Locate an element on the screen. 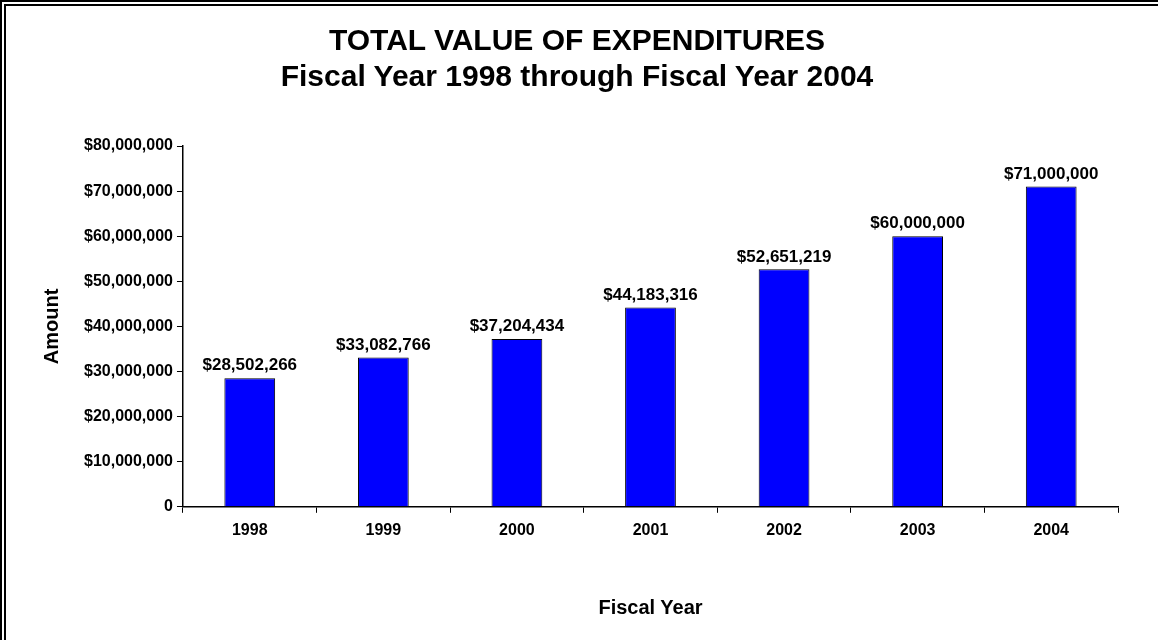 This screenshot has height=640, width=1158. y-tick-label: $70,000,000 is located at coordinates (128, 190).